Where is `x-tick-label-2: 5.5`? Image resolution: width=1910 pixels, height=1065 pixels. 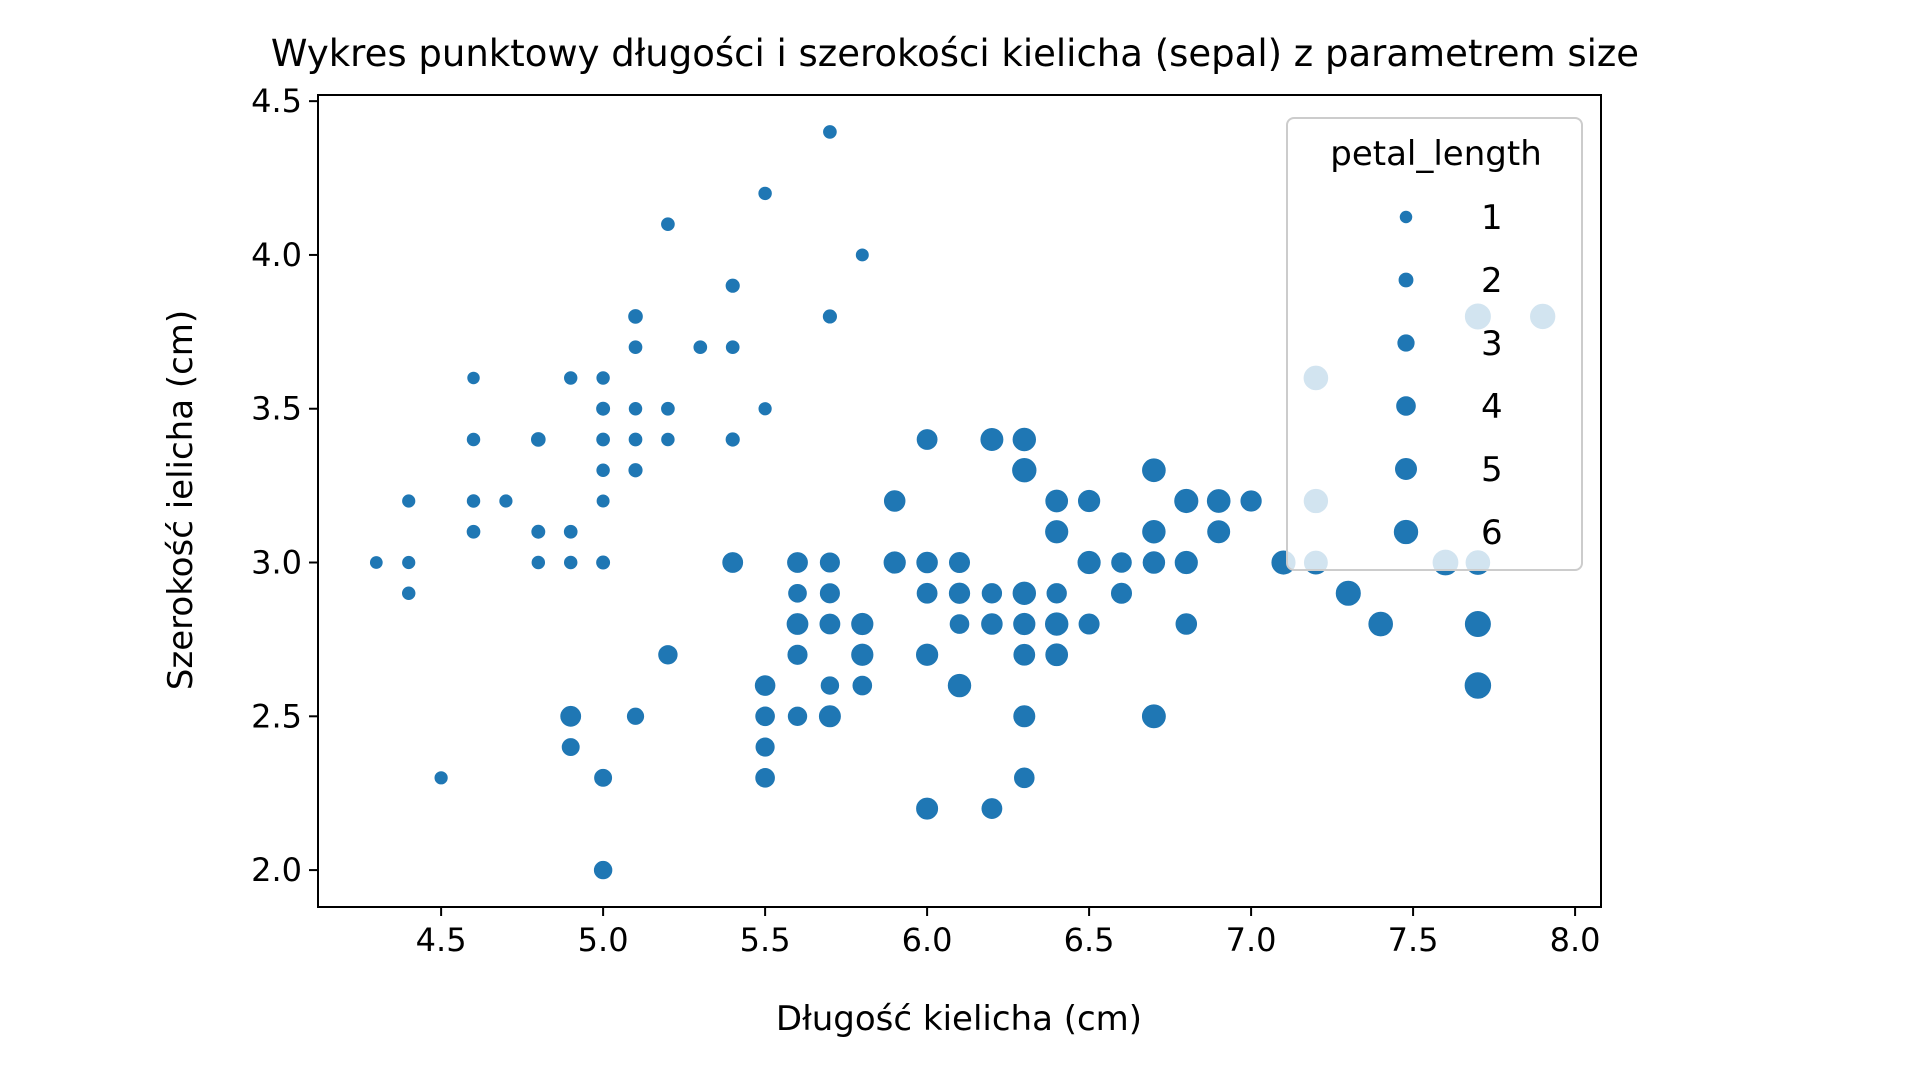 x-tick-label-2: 5.5 is located at coordinates (765, 940).